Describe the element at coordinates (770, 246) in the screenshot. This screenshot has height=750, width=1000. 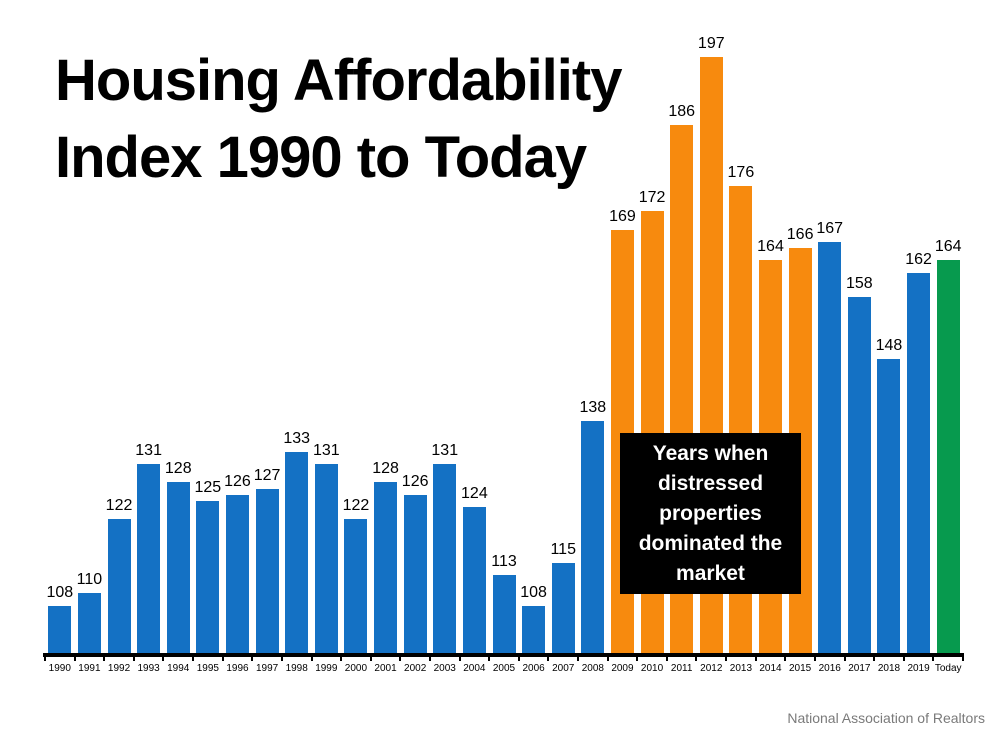
I see `bar-value-2014: 164` at that location.